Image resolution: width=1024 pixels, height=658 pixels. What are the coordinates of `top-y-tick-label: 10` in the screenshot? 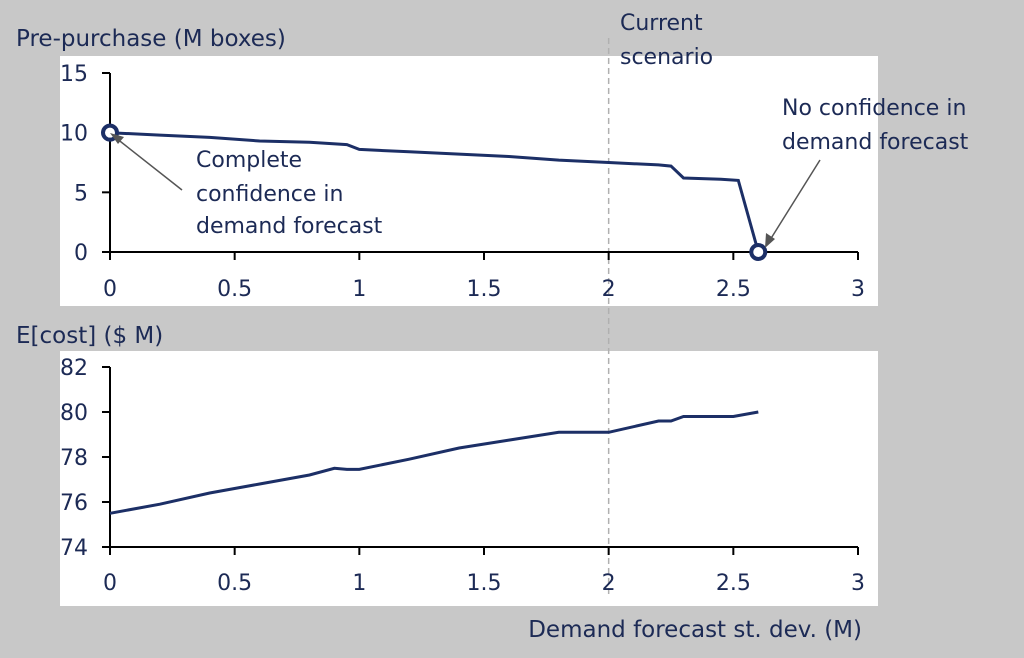 It's located at (74, 134).